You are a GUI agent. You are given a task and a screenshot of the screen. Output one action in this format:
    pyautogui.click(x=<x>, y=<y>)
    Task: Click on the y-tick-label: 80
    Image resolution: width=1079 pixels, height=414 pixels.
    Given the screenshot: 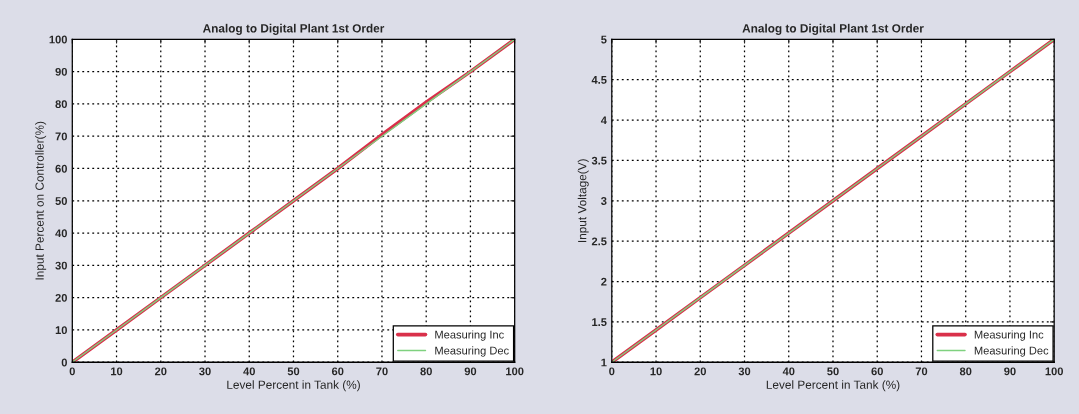 What is the action you would take?
    pyautogui.click(x=61, y=104)
    